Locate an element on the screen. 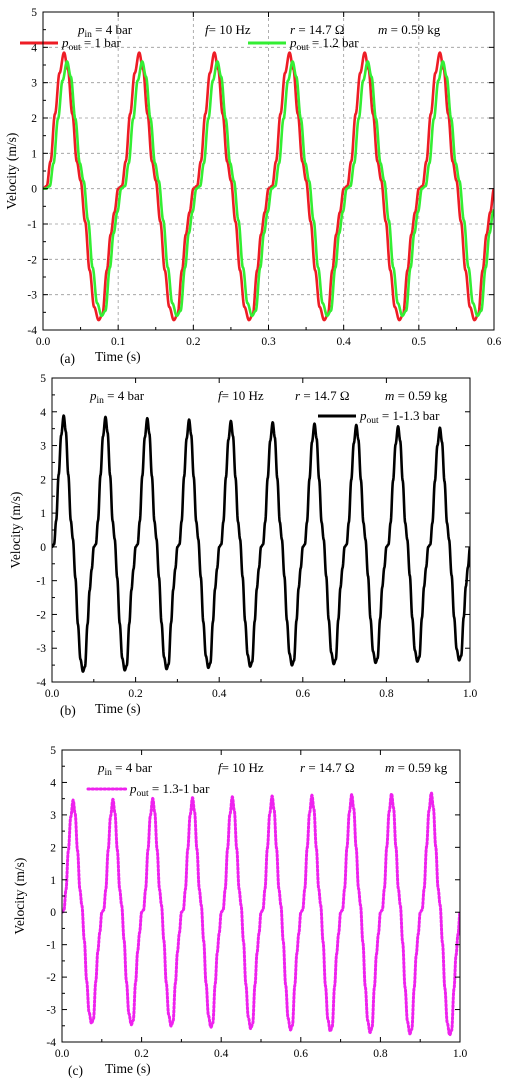  panel-label: (a) is located at coordinates (67, 358).